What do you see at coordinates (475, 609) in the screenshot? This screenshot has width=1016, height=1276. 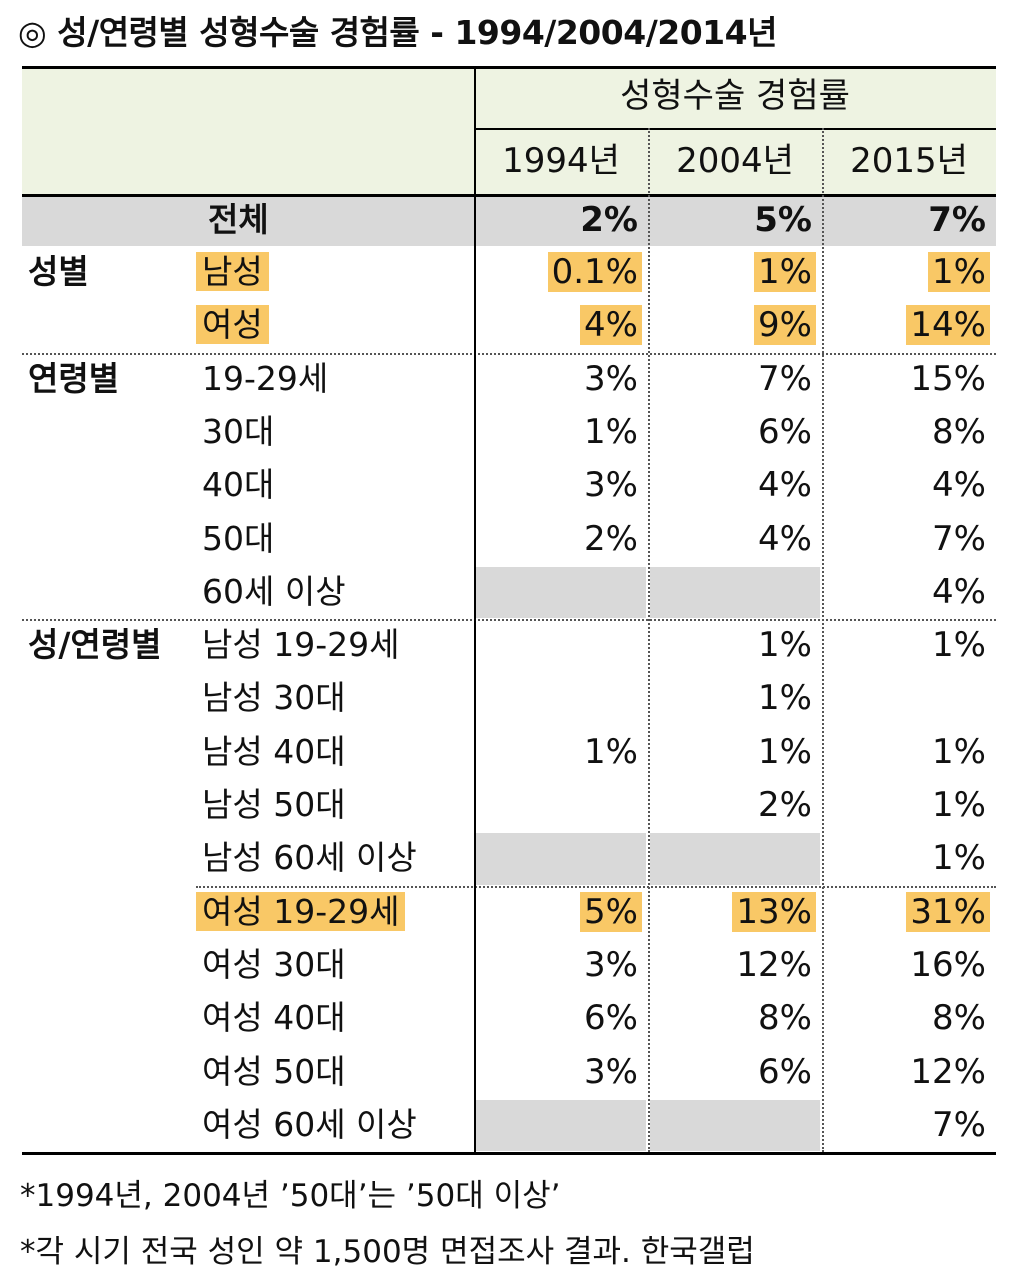 I see `label-column-rule` at bounding box center [475, 609].